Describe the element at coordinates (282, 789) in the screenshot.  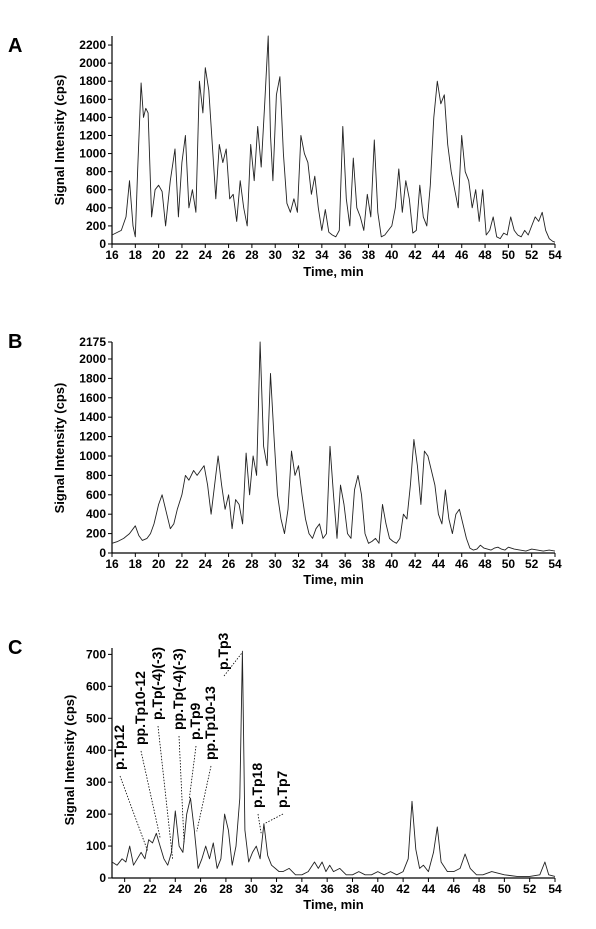
I see `annotation-label: p.Tp7` at that location.